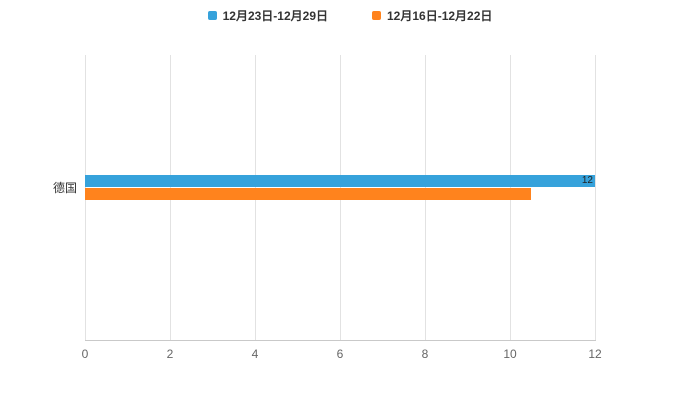 The height and width of the screenshot is (400, 700). I want to click on legend-item: 12月23日-12月29日, so click(267, 15).